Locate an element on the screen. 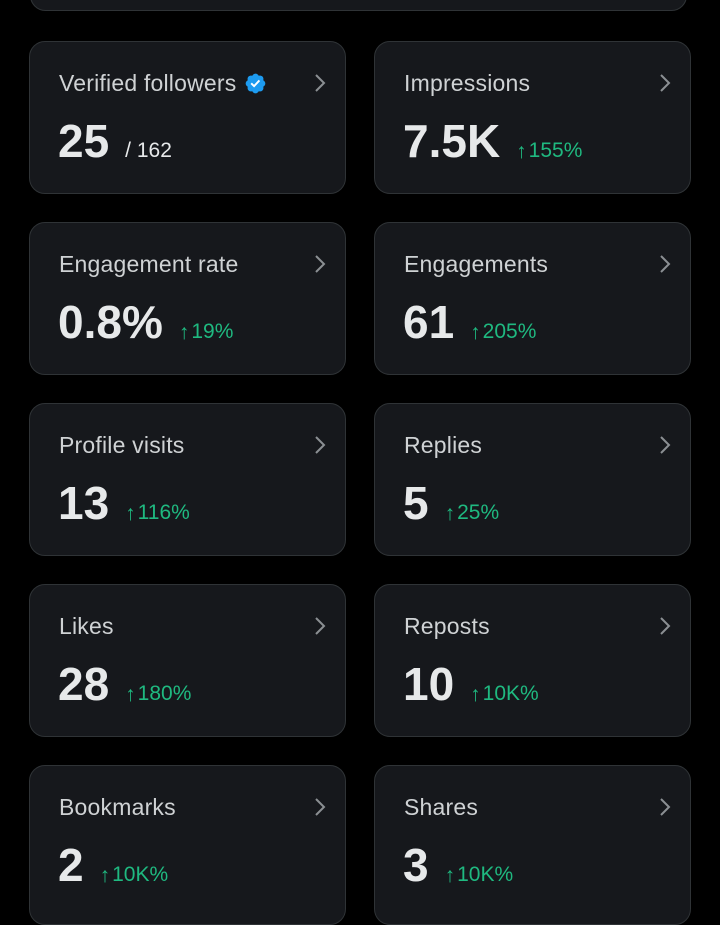 This screenshot has height=925, width=720. metric-change: ↑ 180% is located at coordinates (158, 694).